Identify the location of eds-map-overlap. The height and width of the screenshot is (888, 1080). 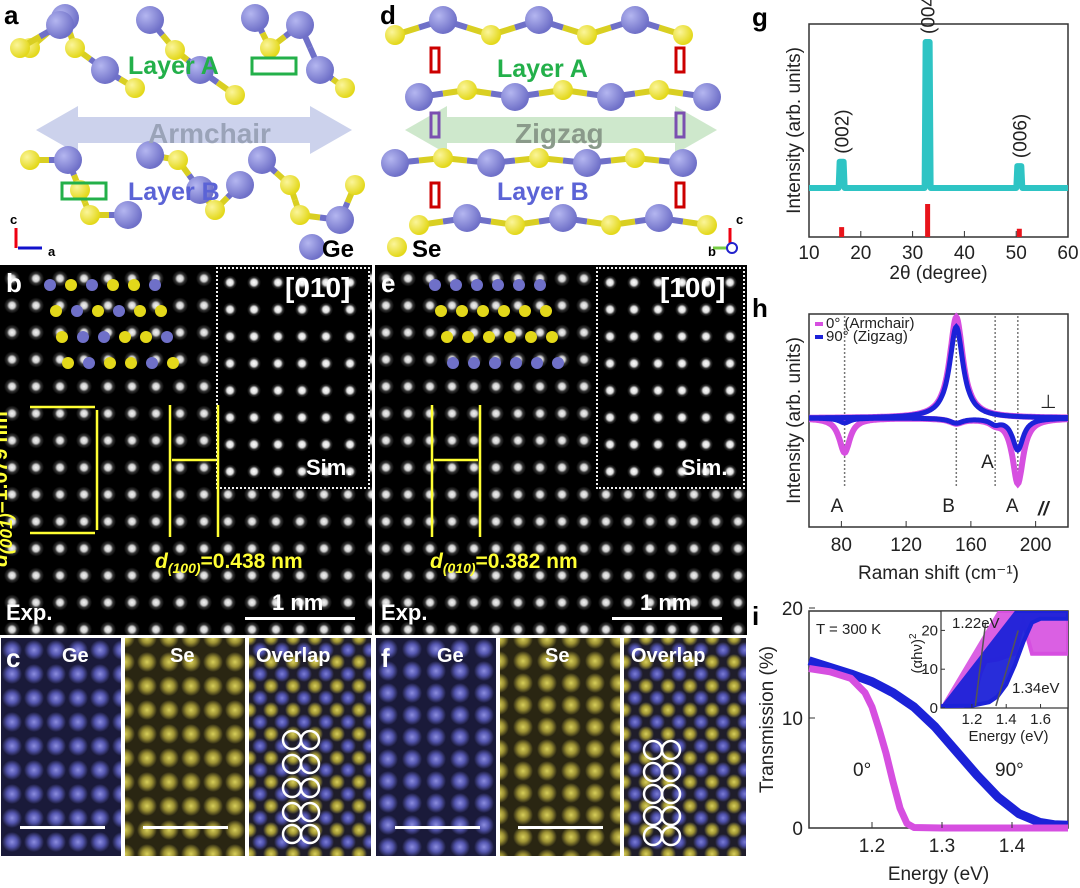
(310, 747).